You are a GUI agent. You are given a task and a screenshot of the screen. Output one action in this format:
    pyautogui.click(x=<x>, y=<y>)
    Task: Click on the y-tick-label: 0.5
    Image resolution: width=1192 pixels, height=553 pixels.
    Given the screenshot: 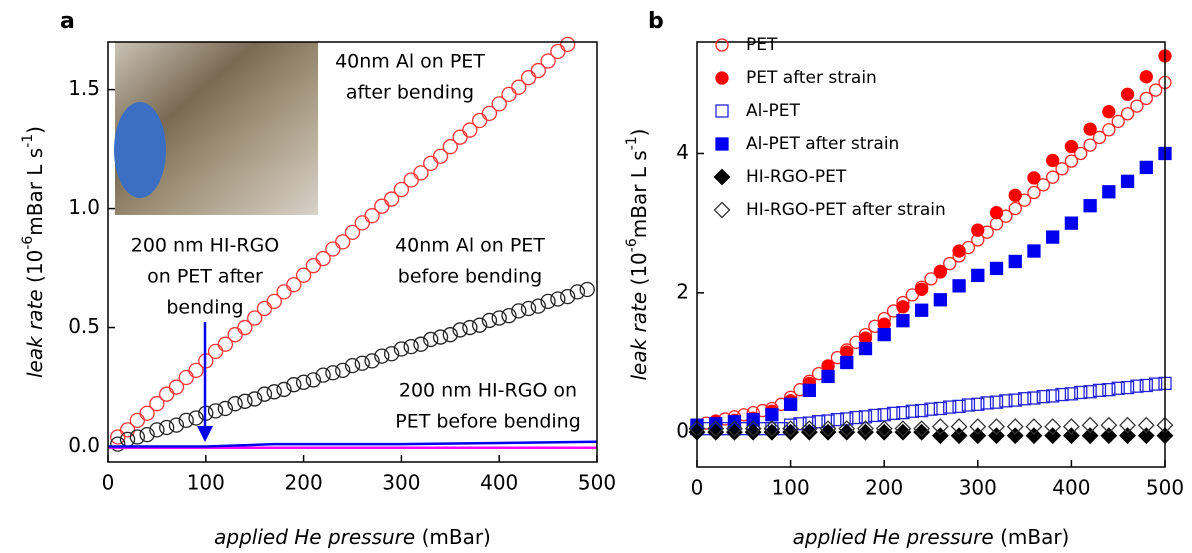 What is the action you would take?
    pyautogui.click(x=84, y=326)
    